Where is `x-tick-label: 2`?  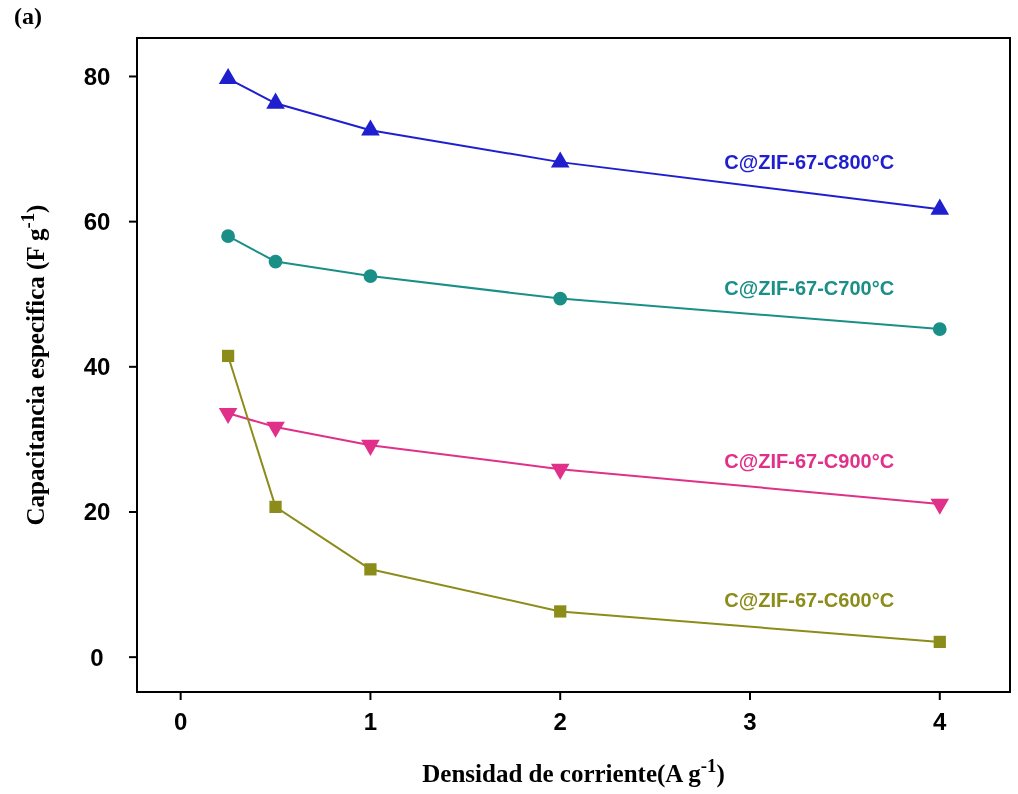
x-tick-label: 2 is located at coordinates (560, 721).